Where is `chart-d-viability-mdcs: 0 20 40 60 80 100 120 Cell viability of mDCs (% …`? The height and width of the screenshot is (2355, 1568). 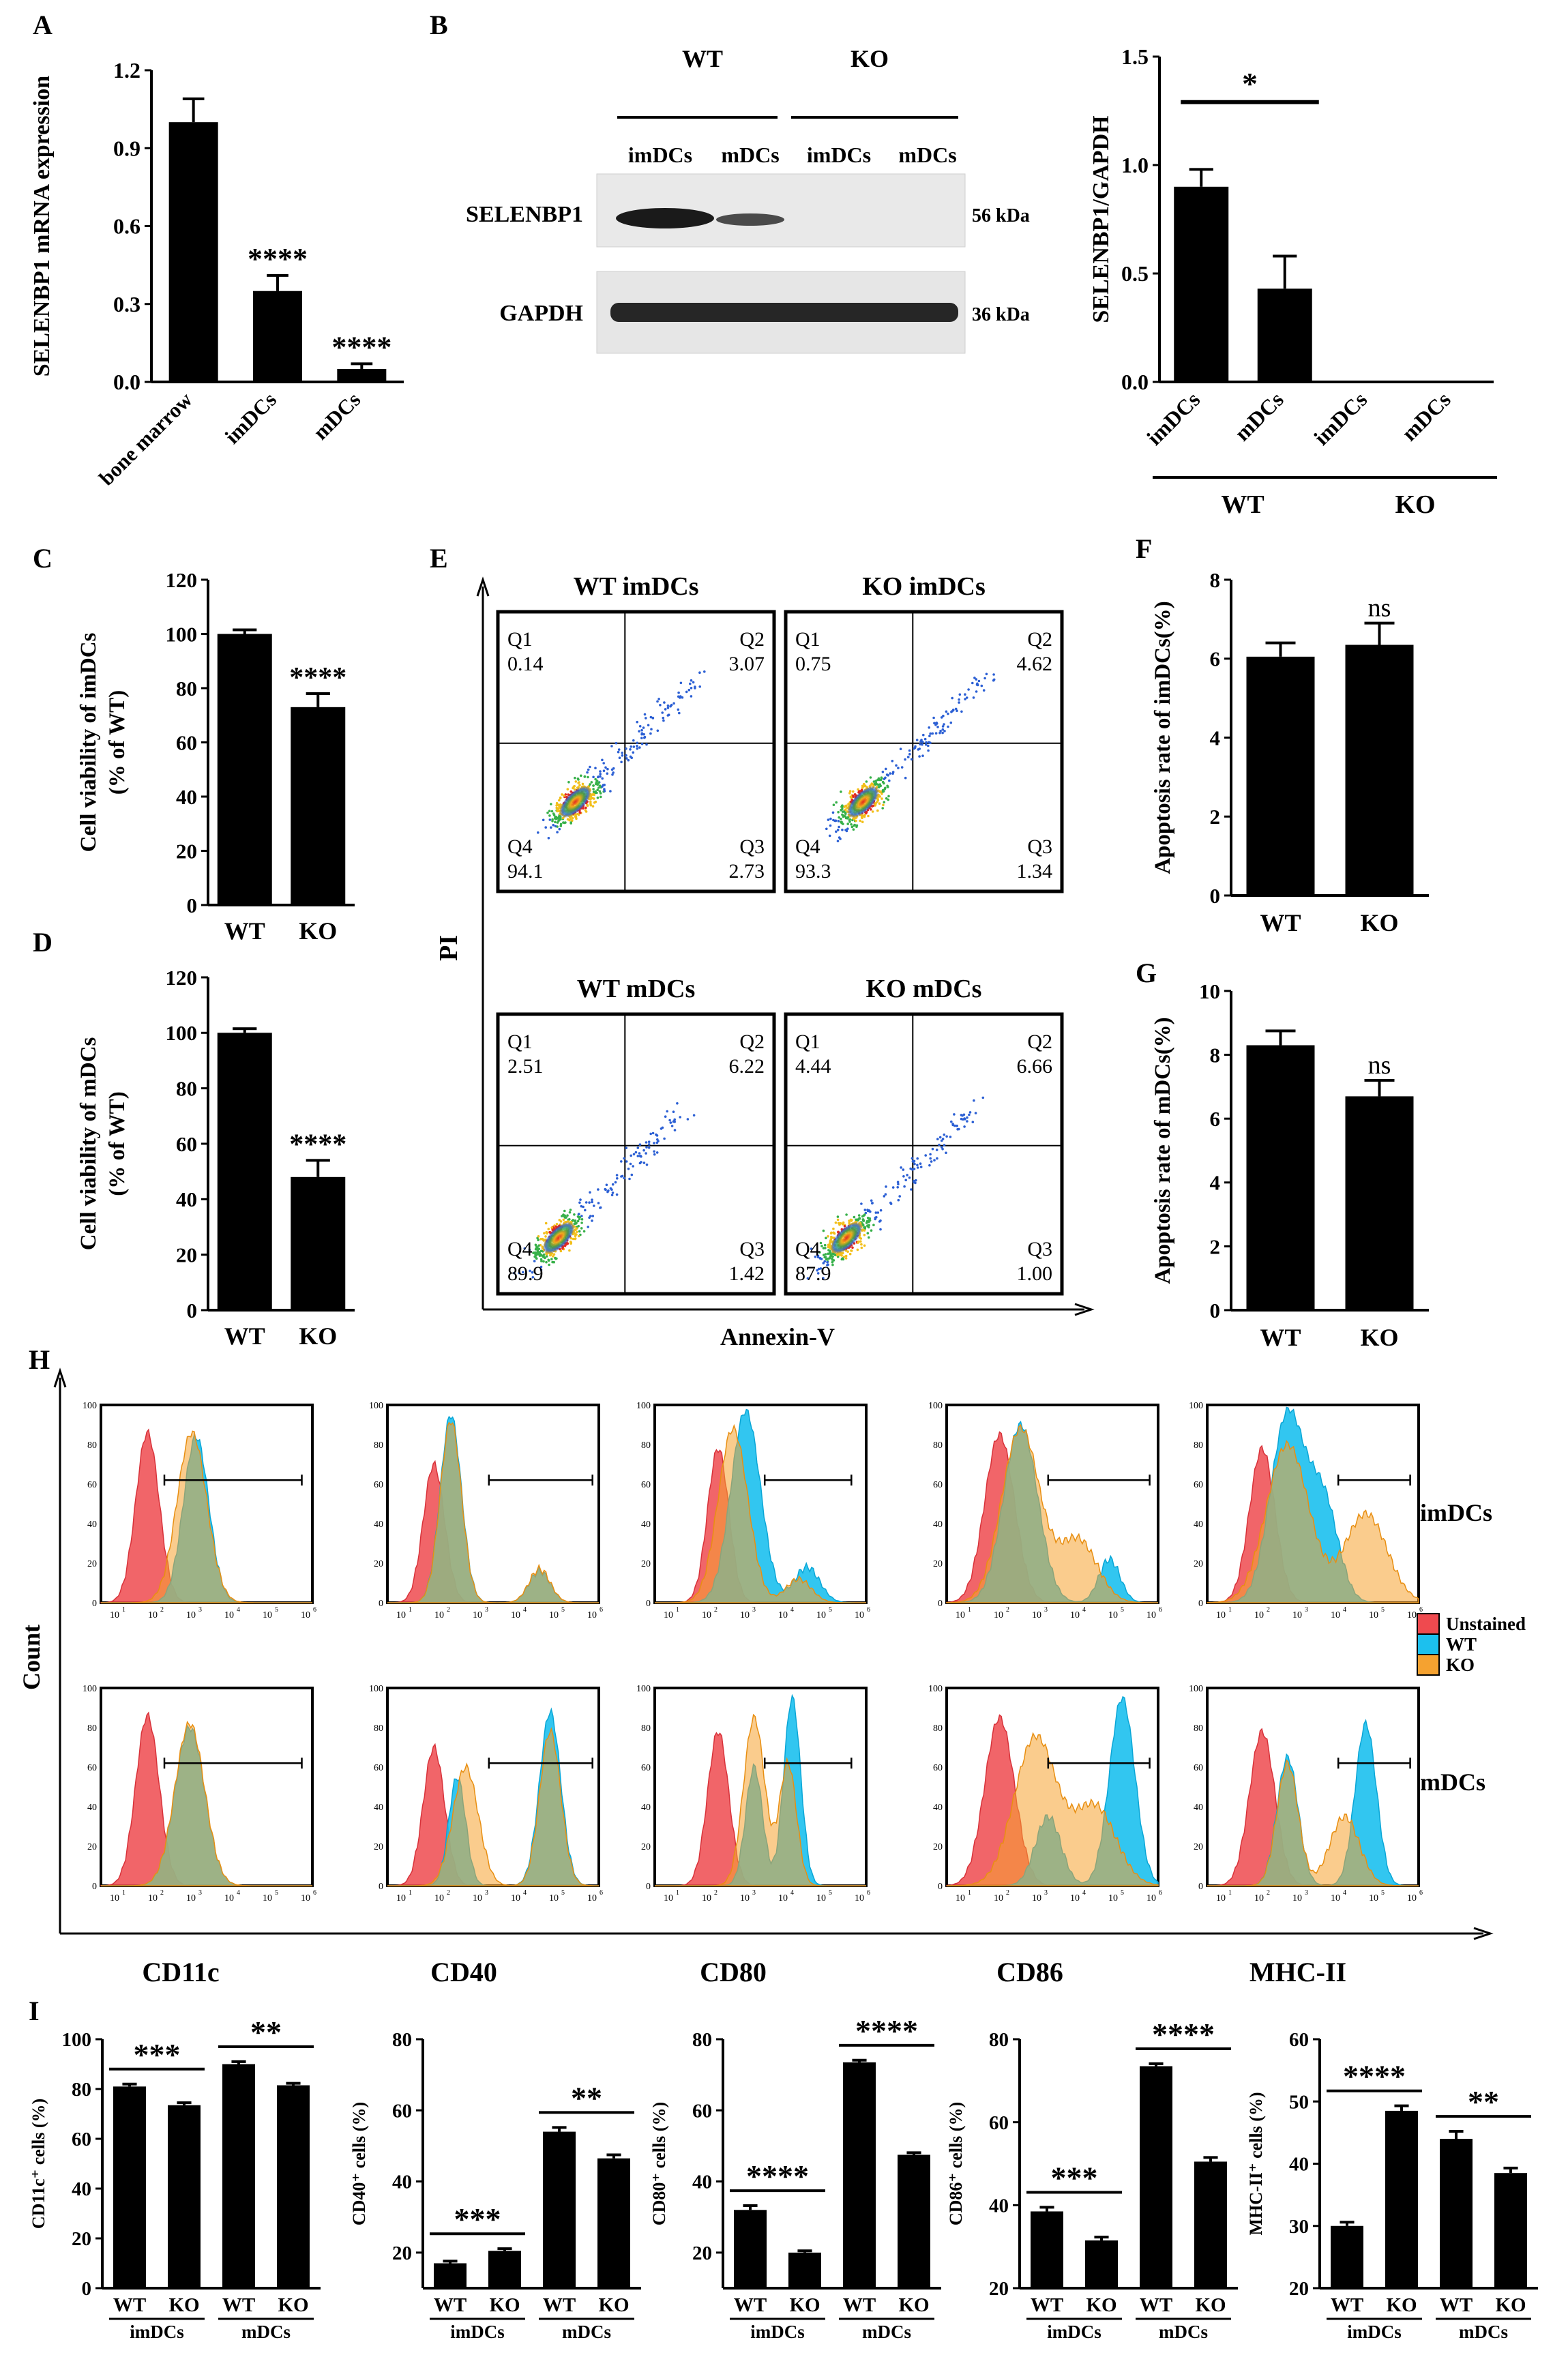
chart-d-viability-mdcs: 0 20 40 60 80 100 120 Cell viability of mDCs (% … is located at coordinates (215, 1158).